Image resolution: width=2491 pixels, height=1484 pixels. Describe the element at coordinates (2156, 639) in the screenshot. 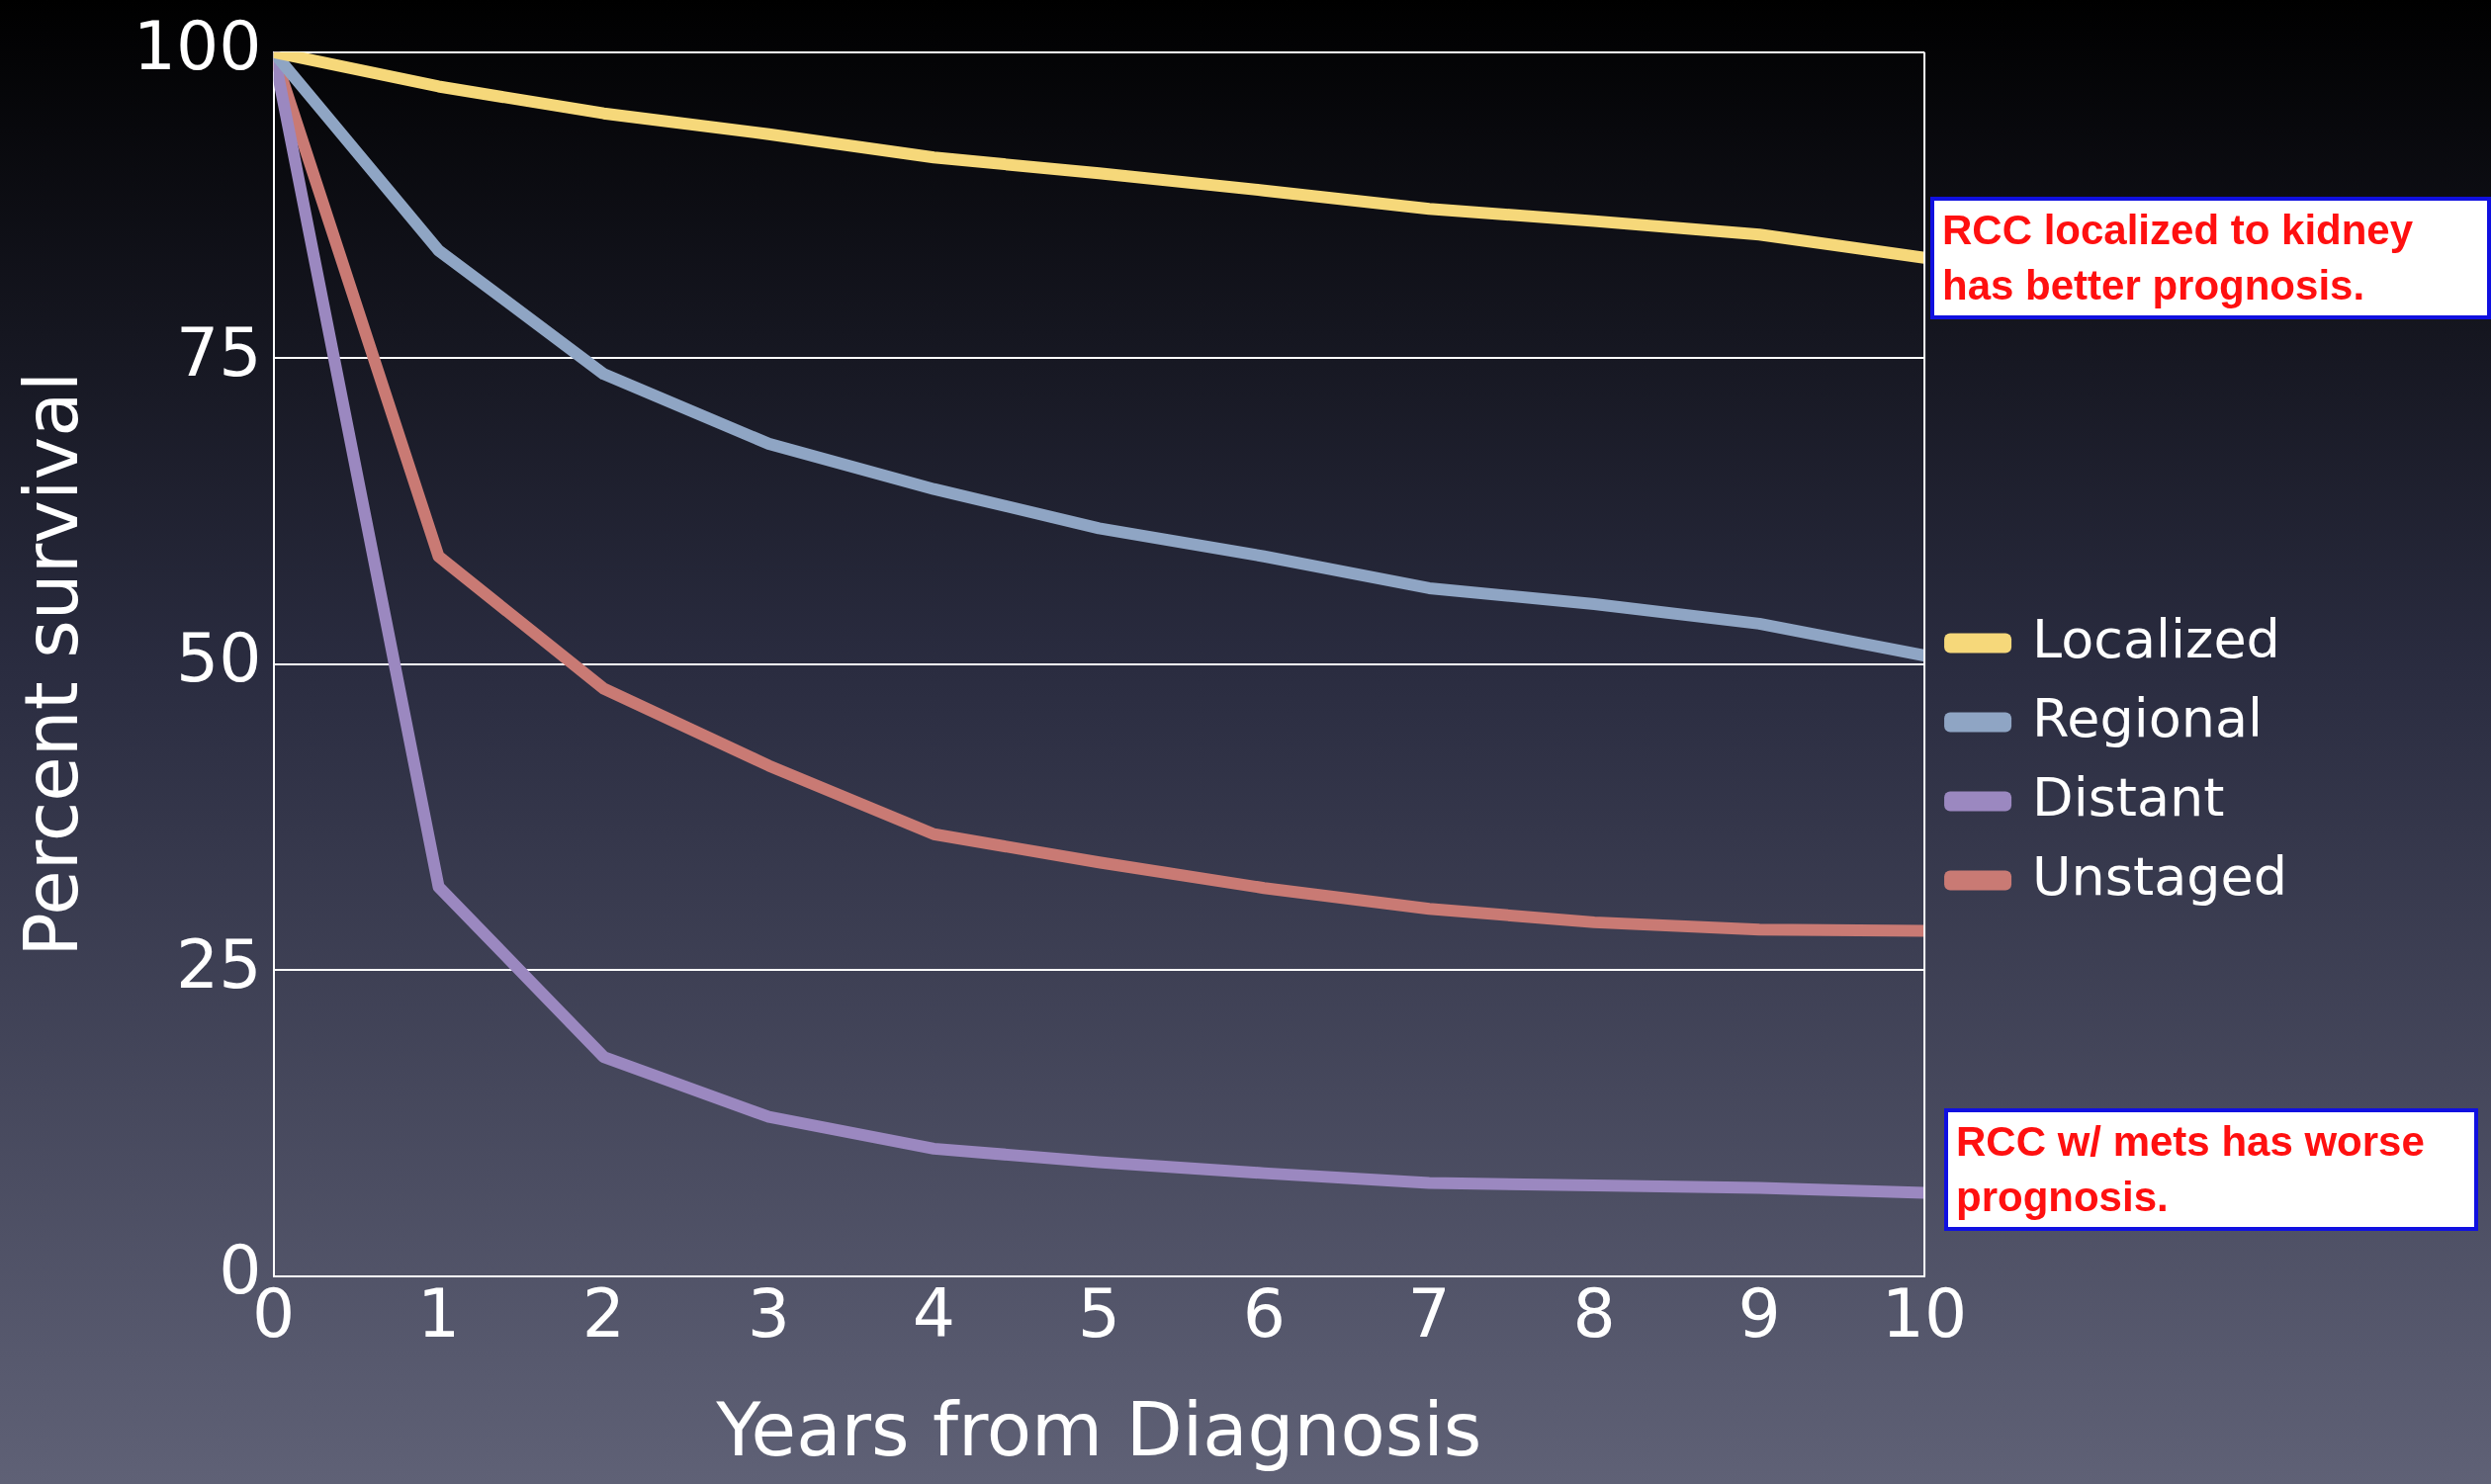

I see `legend-label: Localized` at that location.